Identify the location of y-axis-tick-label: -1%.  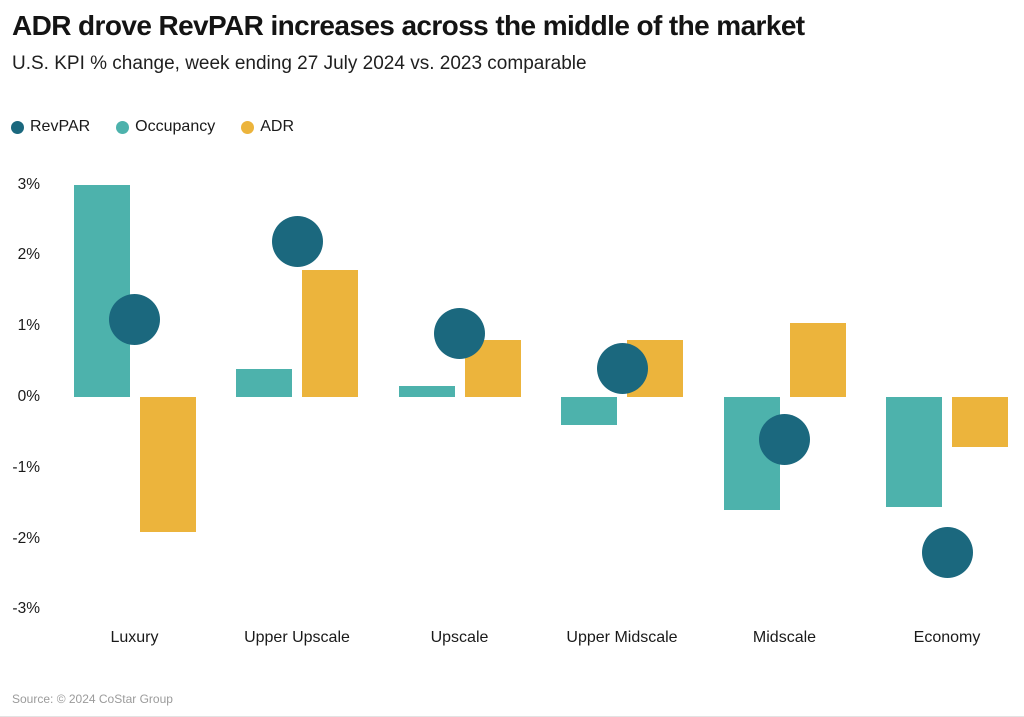
(26, 467).